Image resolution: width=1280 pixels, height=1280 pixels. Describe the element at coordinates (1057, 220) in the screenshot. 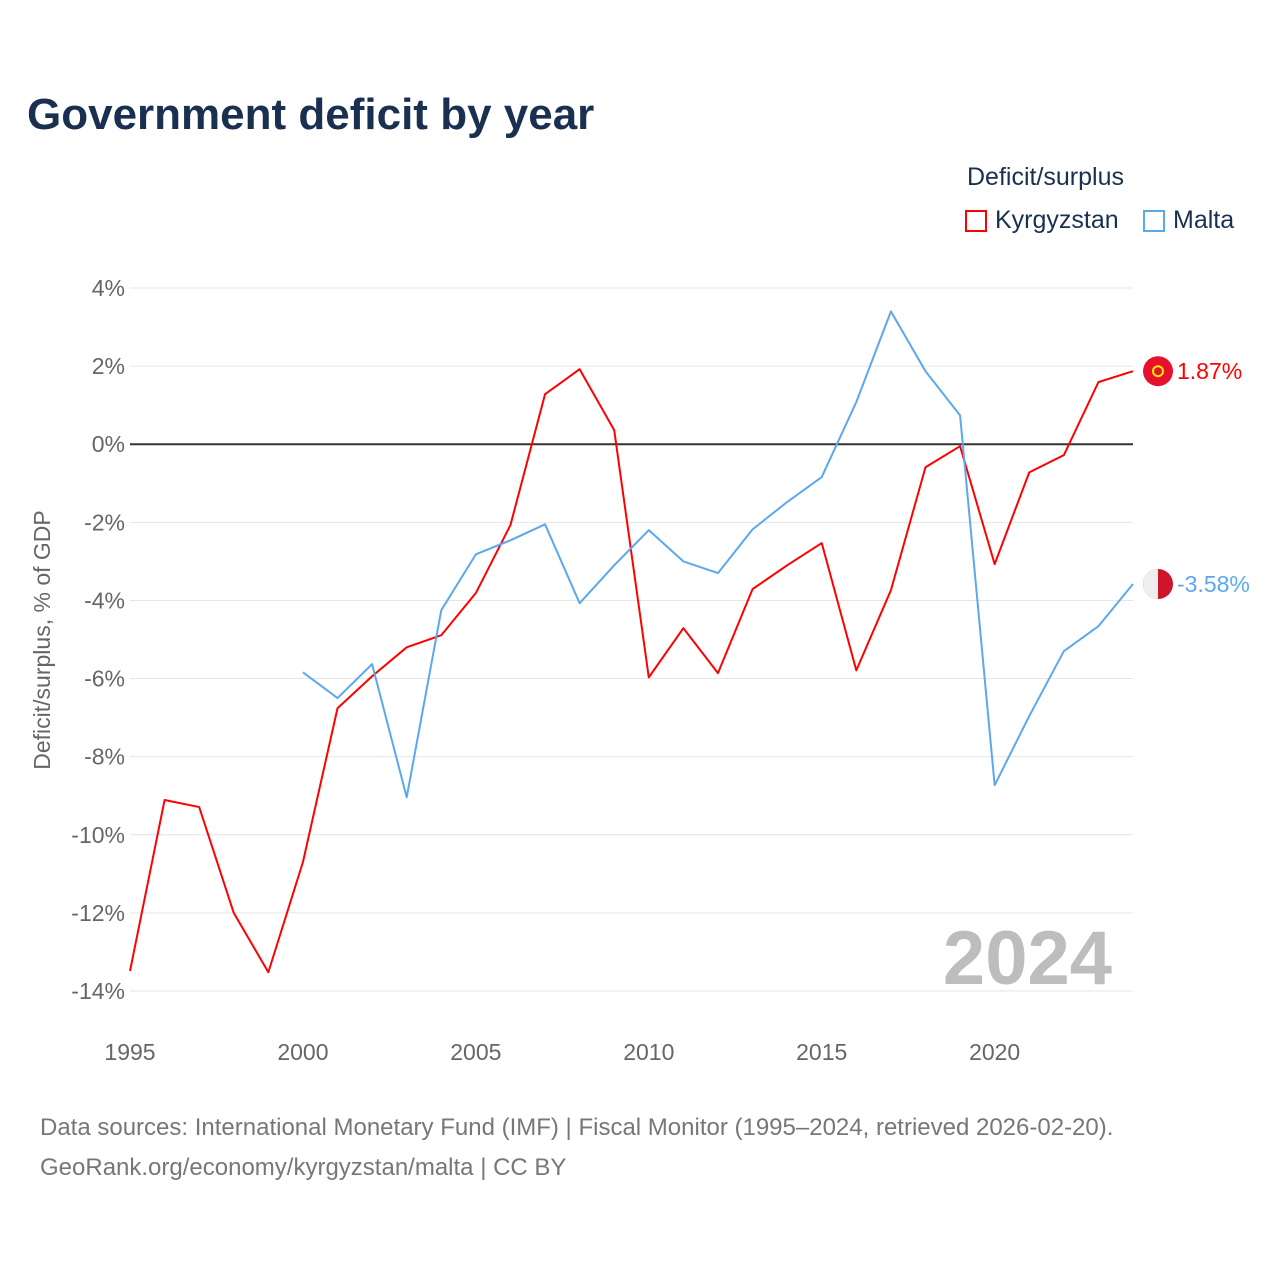

I see `legend-label: Kyrgyzstan` at that location.